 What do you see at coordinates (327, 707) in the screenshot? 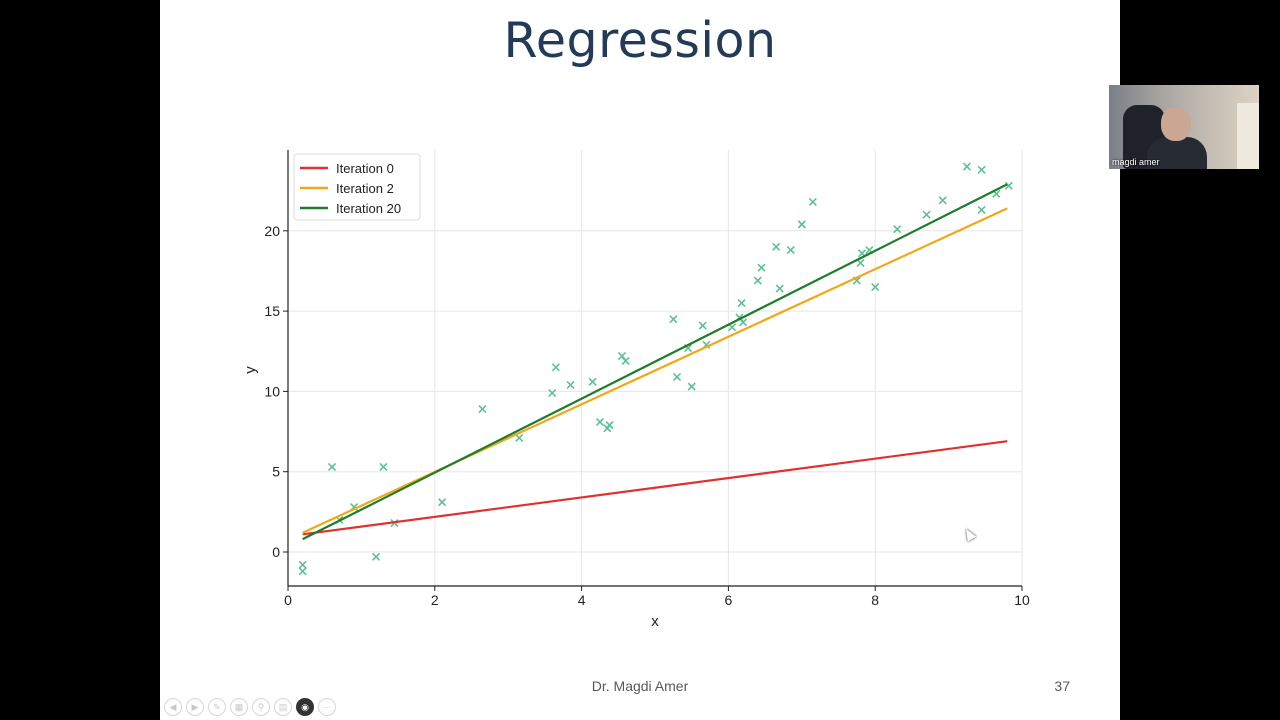
I see `more-icon: ⋯` at bounding box center [327, 707].